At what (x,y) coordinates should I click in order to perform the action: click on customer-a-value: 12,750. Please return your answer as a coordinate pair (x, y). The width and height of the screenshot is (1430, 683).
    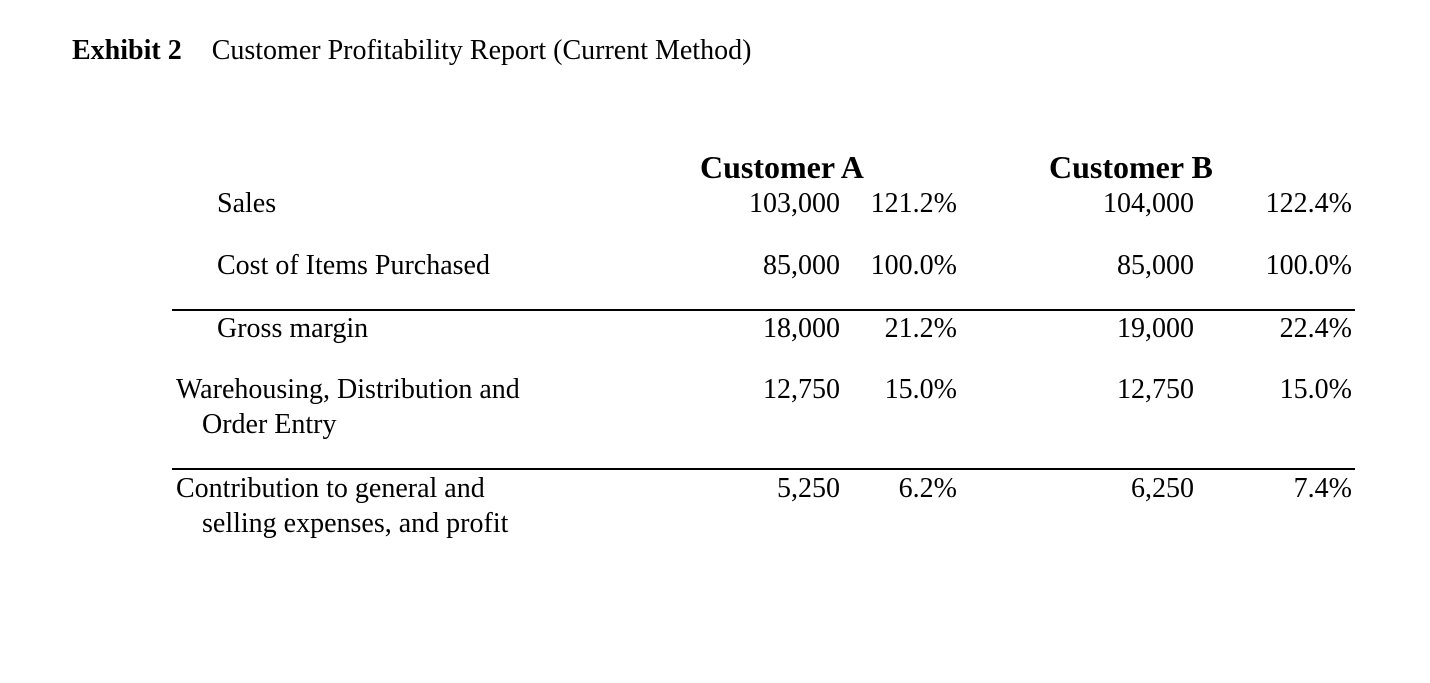
    Looking at the image, I should click on (801, 389).